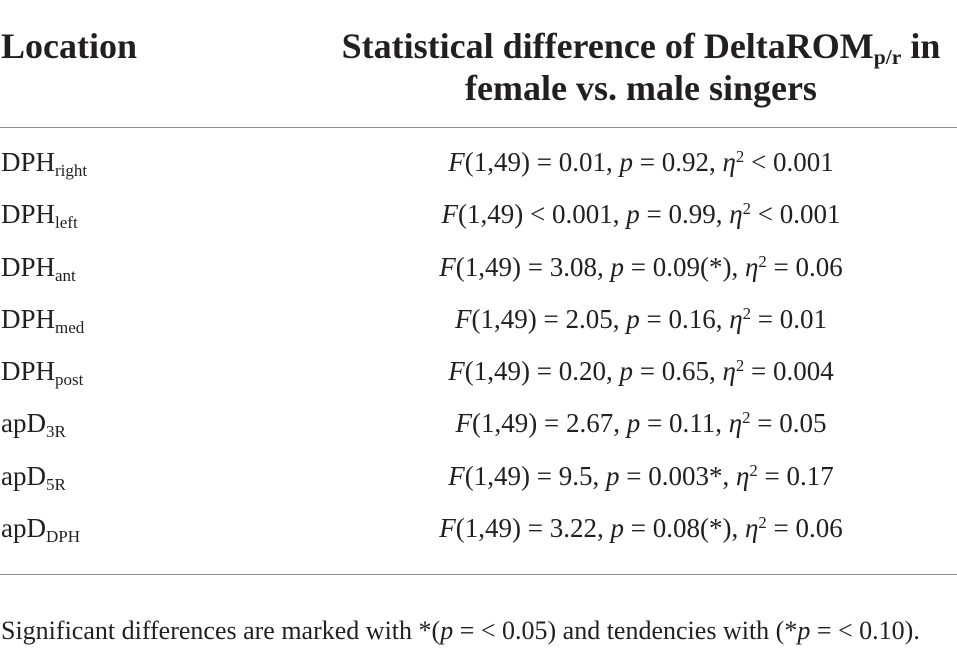 The height and width of the screenshot is (657, 957). Describe the element at coordinates (799, 214) in the screenshot. I see `eta-squared-statistic: < 0.001` at that location.